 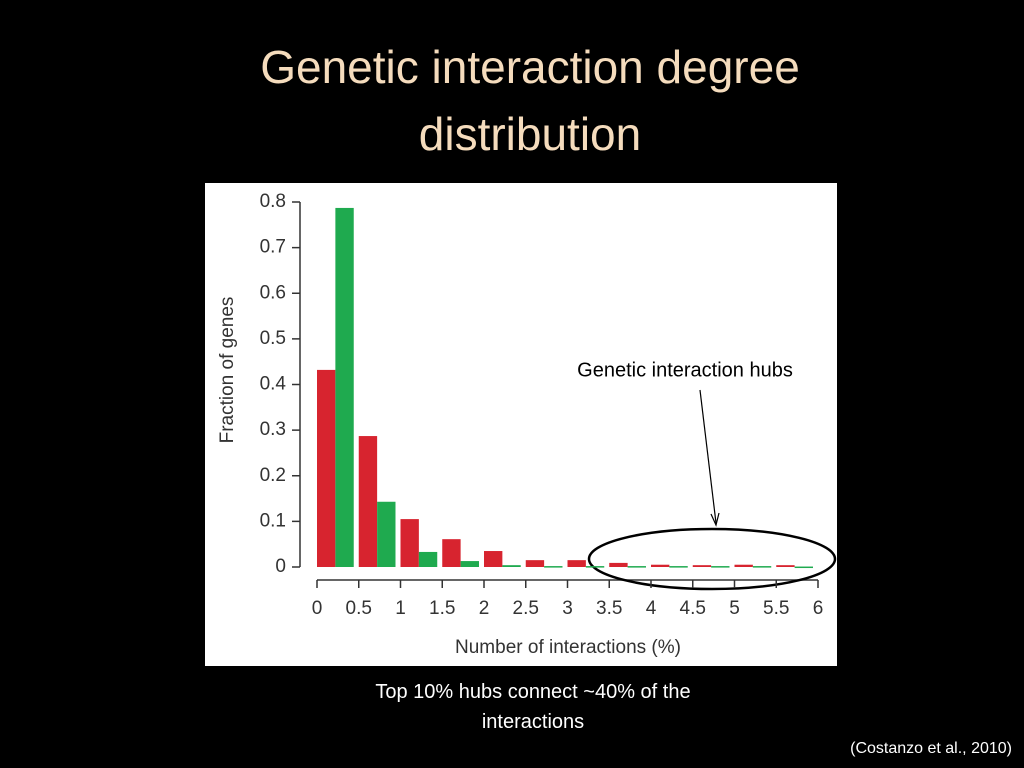 I want to click on hub-ellipse, so click(x=712, y=559).